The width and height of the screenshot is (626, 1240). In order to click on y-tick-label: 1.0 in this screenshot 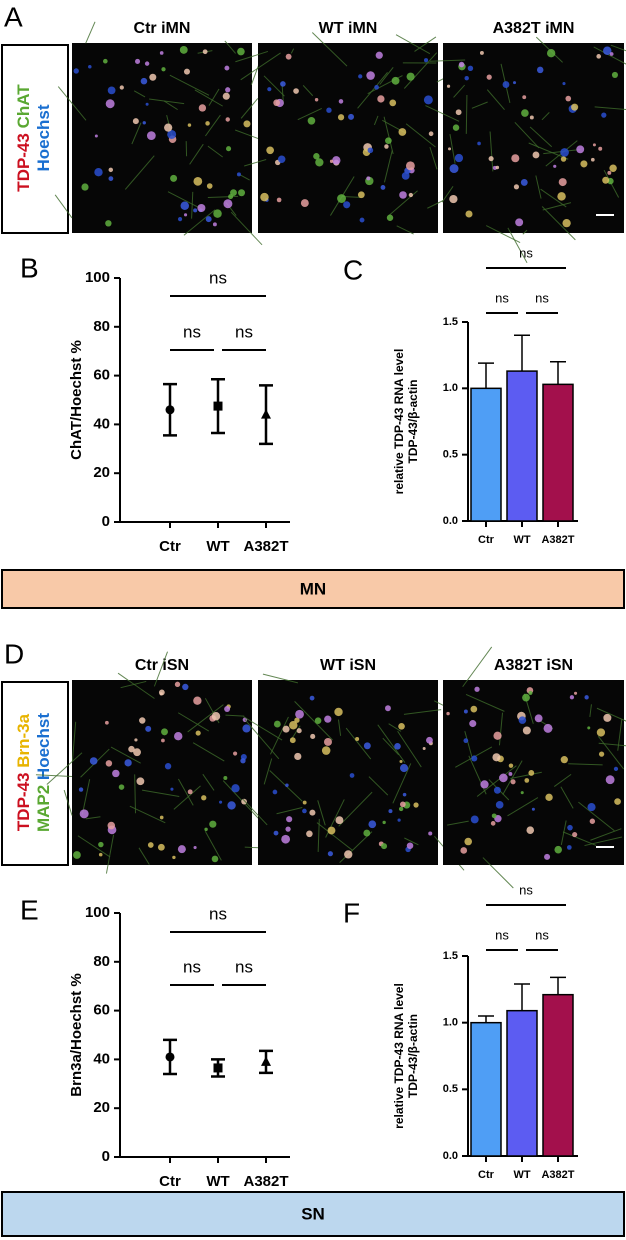, I will do `click(450, 1023)`.